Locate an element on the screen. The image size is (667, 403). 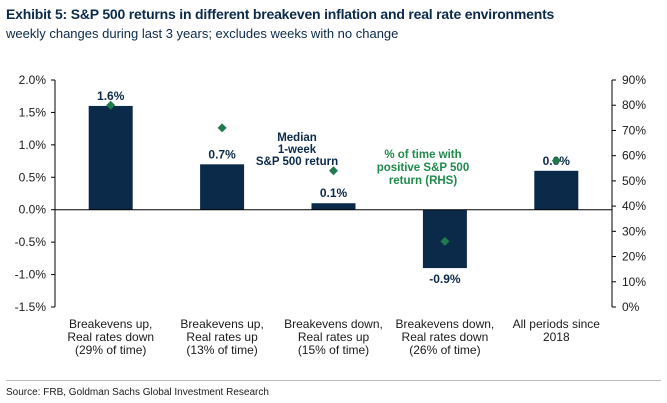
category-label: All periods since is located at coordinates (557, 324).